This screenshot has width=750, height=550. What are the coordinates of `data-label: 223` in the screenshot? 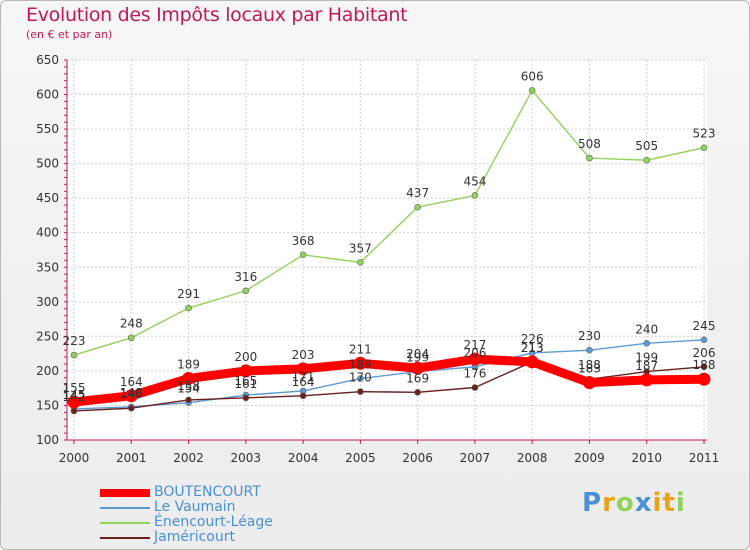 It's located at (74, 341).